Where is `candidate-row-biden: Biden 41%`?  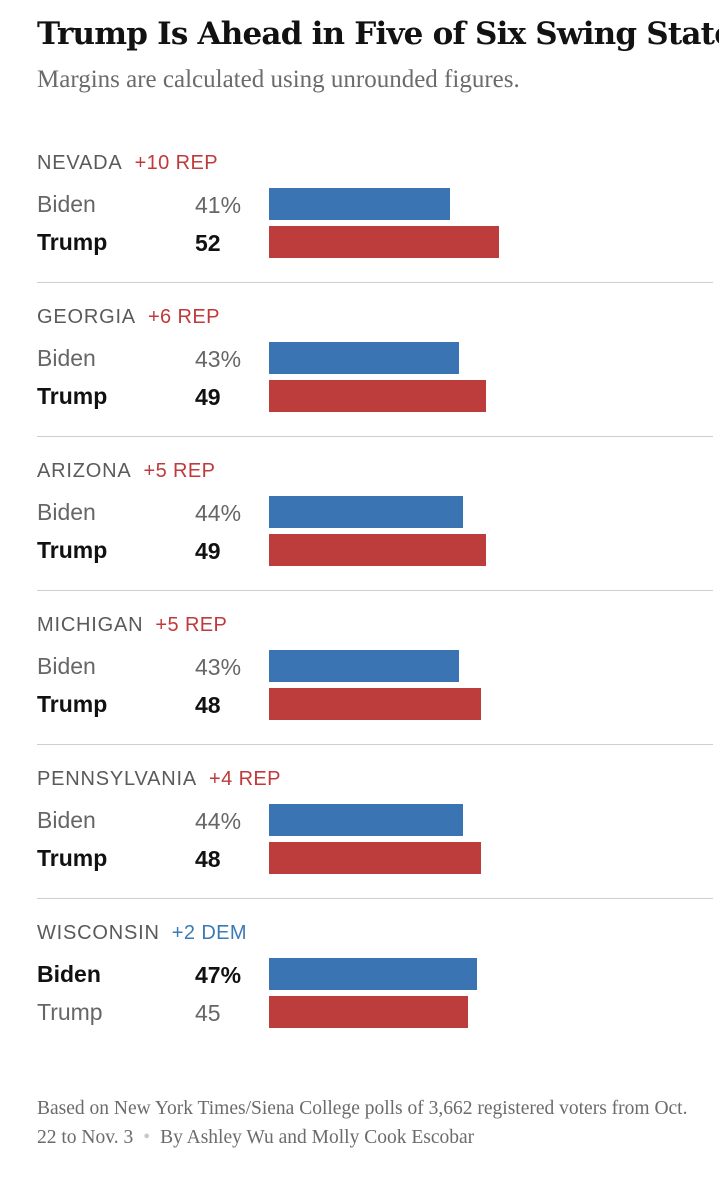
candidate-row-biden: Biden 41% is located at coordinates (375, 207).